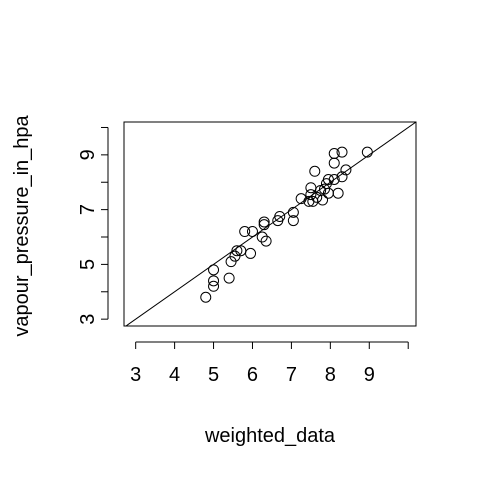 This screenshot has height=480, width=480. What do you see at coordinates (88, 154) in the screenshot?
I see `y-tick-label: 9` at bounding box center [88, 154].